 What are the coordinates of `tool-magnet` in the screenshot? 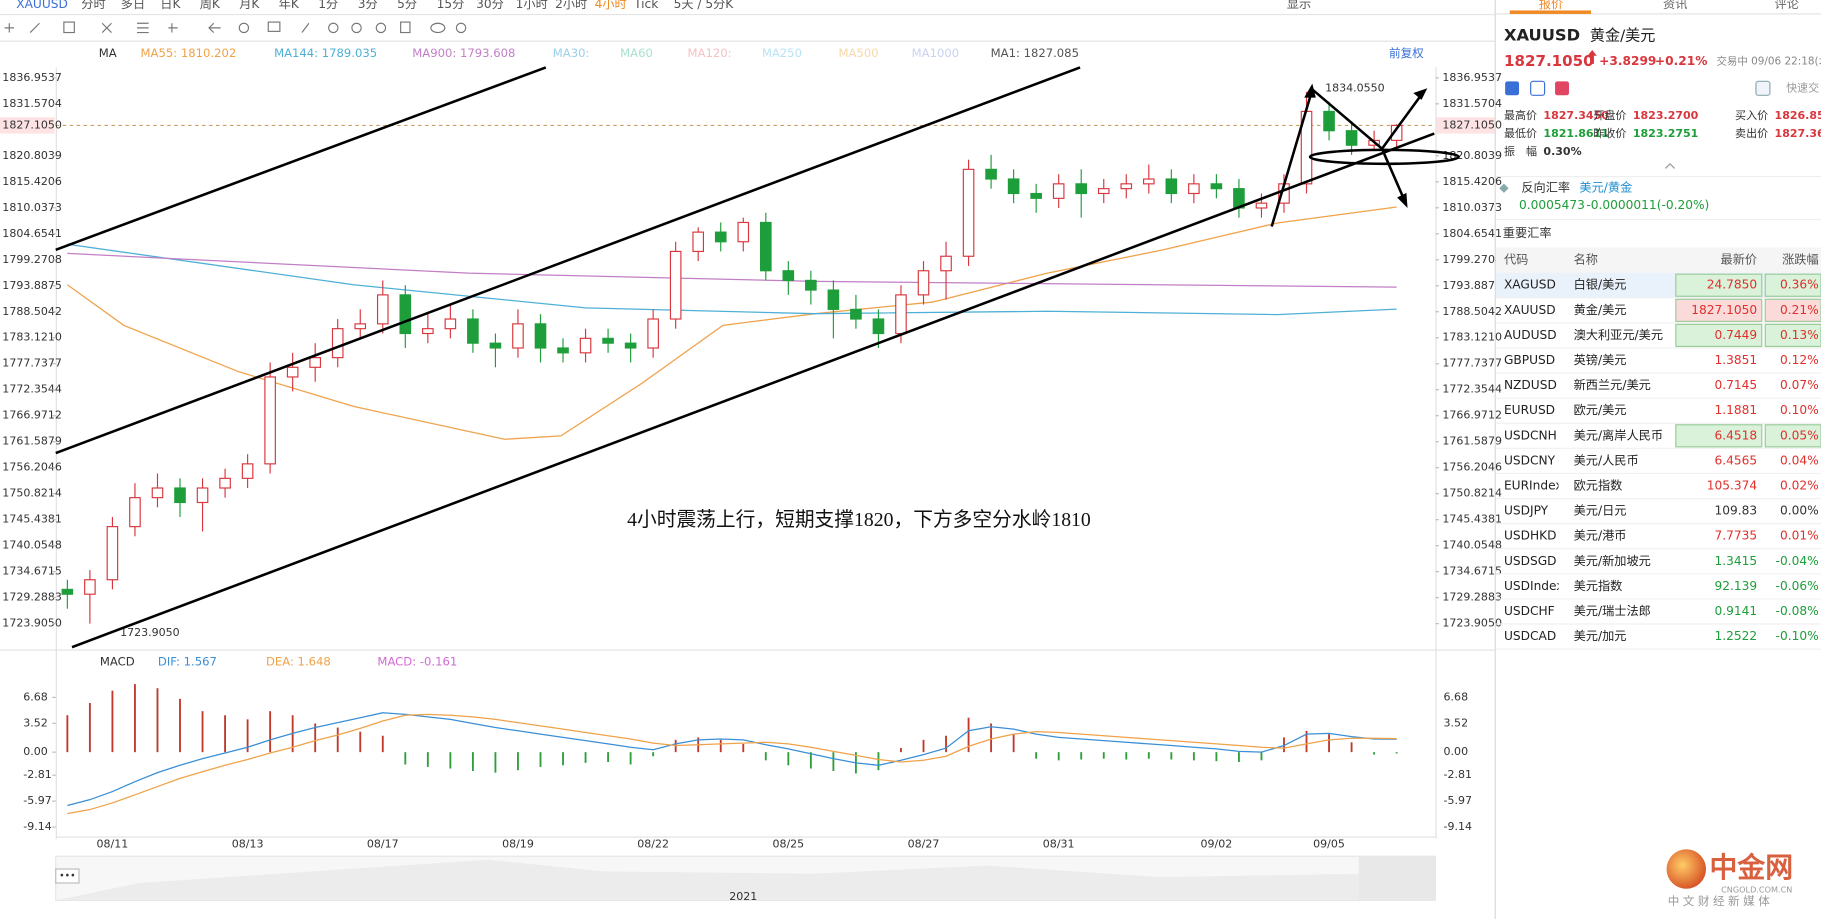 It's located at (333, 28).